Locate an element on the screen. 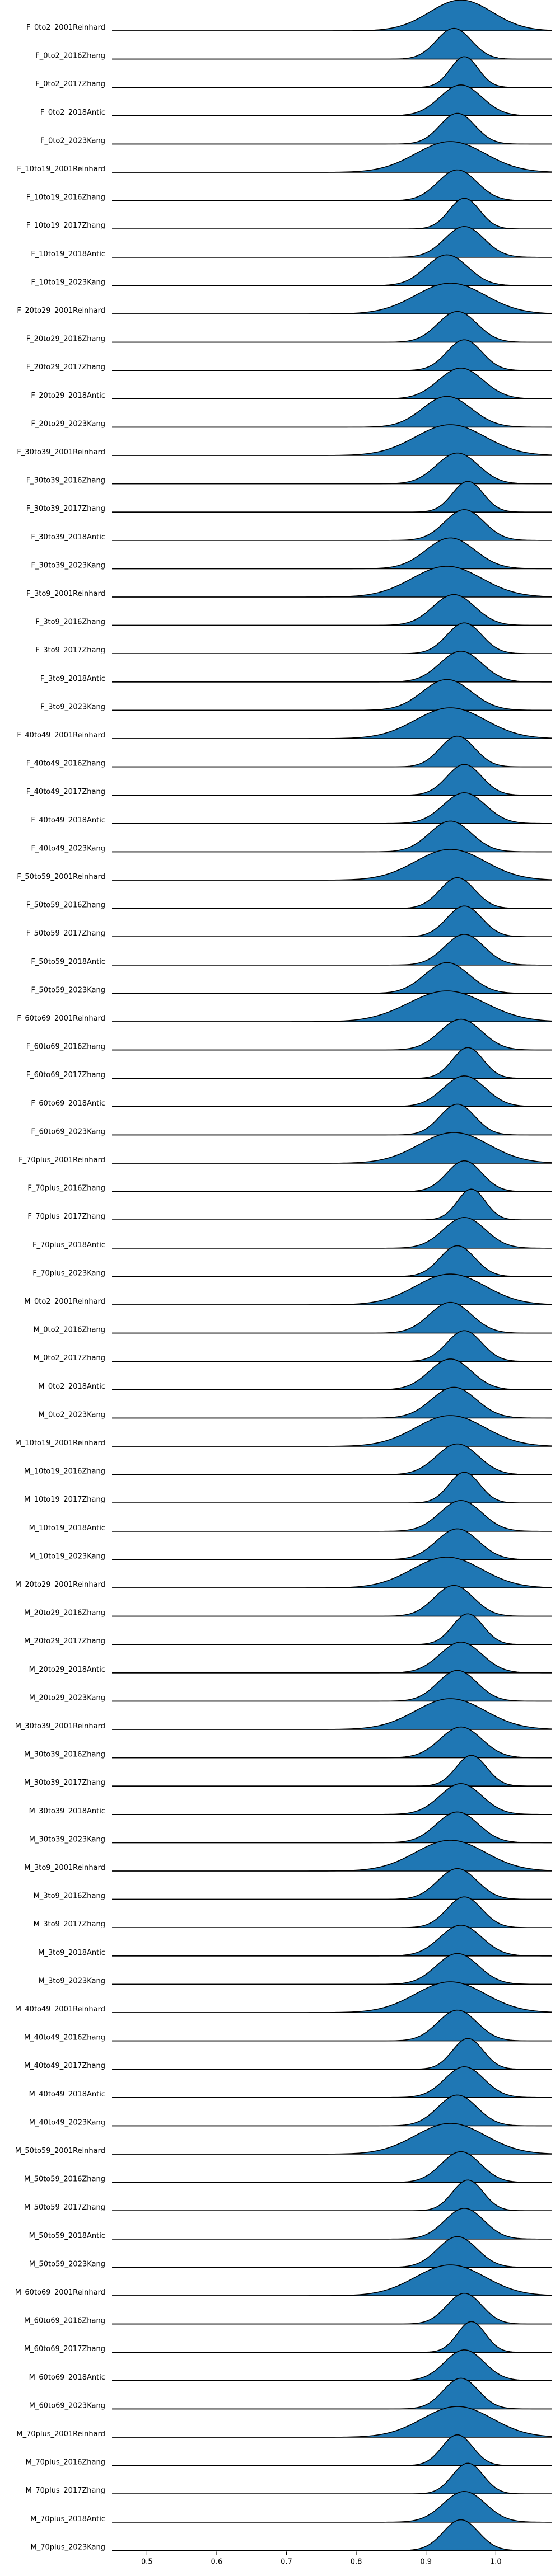 The image size is (560, 2576). ridge-row: M_70plus_2023Kang is located at coordinates (292, 2535).